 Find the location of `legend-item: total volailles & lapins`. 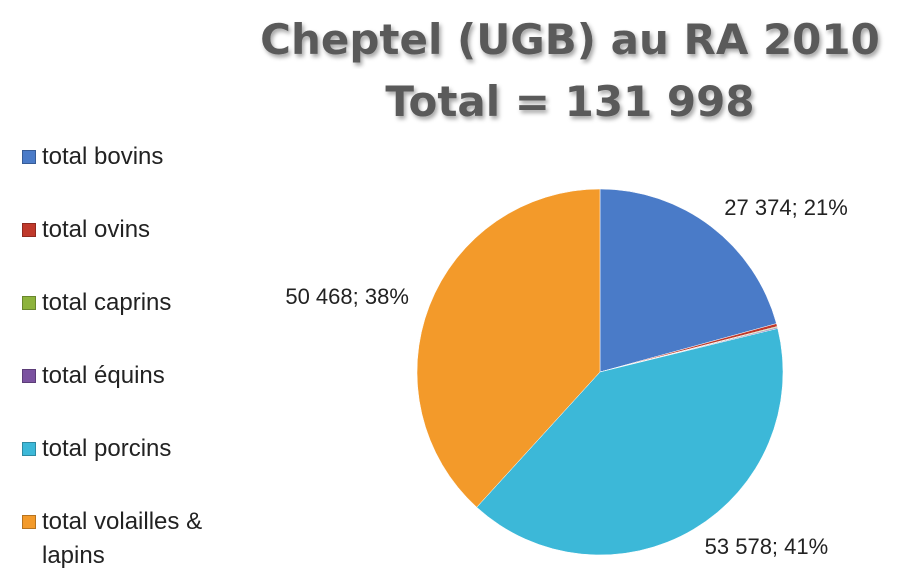

legend-item: total volailles & lapins is located at coordinates (133, 541).